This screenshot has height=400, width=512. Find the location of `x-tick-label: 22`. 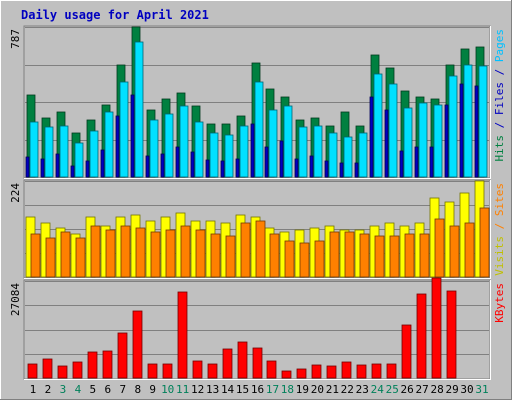

x-tick-label: 22 is located at coordinates (347, 389).